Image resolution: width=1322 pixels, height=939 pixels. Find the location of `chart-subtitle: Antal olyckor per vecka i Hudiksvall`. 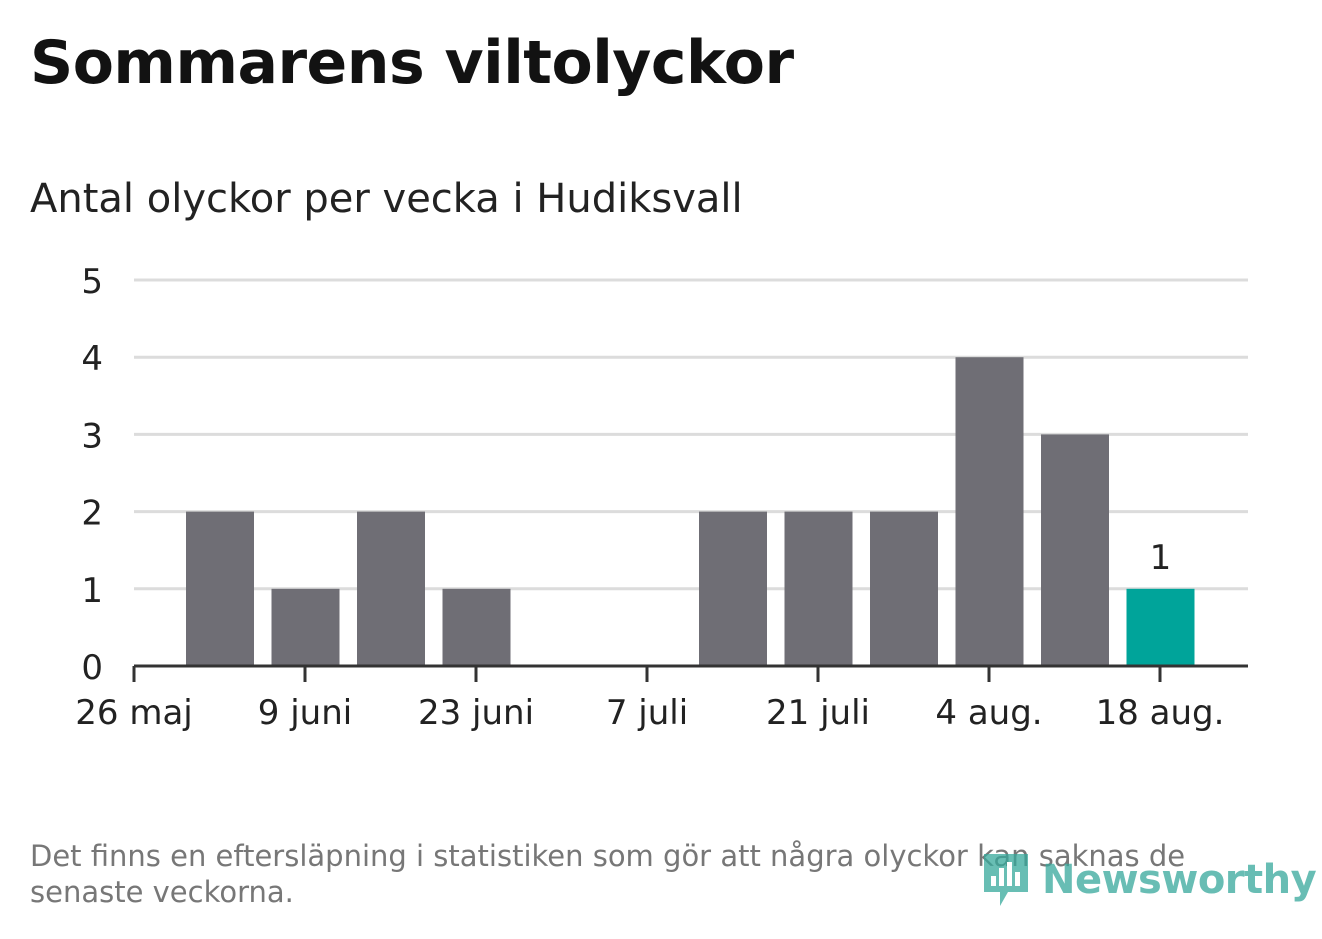

chart-subtitle: Antal olyckor per vecka i Hudiksvall is located at coordinates (386, 199).